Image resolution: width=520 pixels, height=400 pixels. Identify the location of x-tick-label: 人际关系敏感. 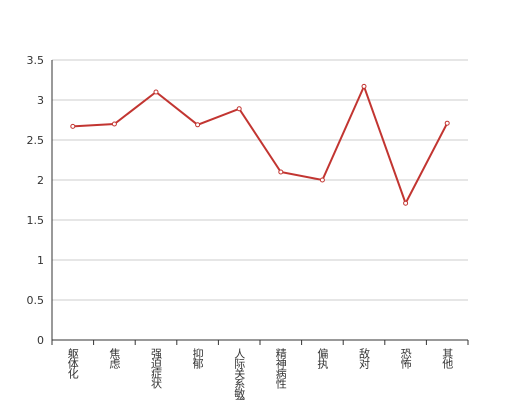
(239, 374).